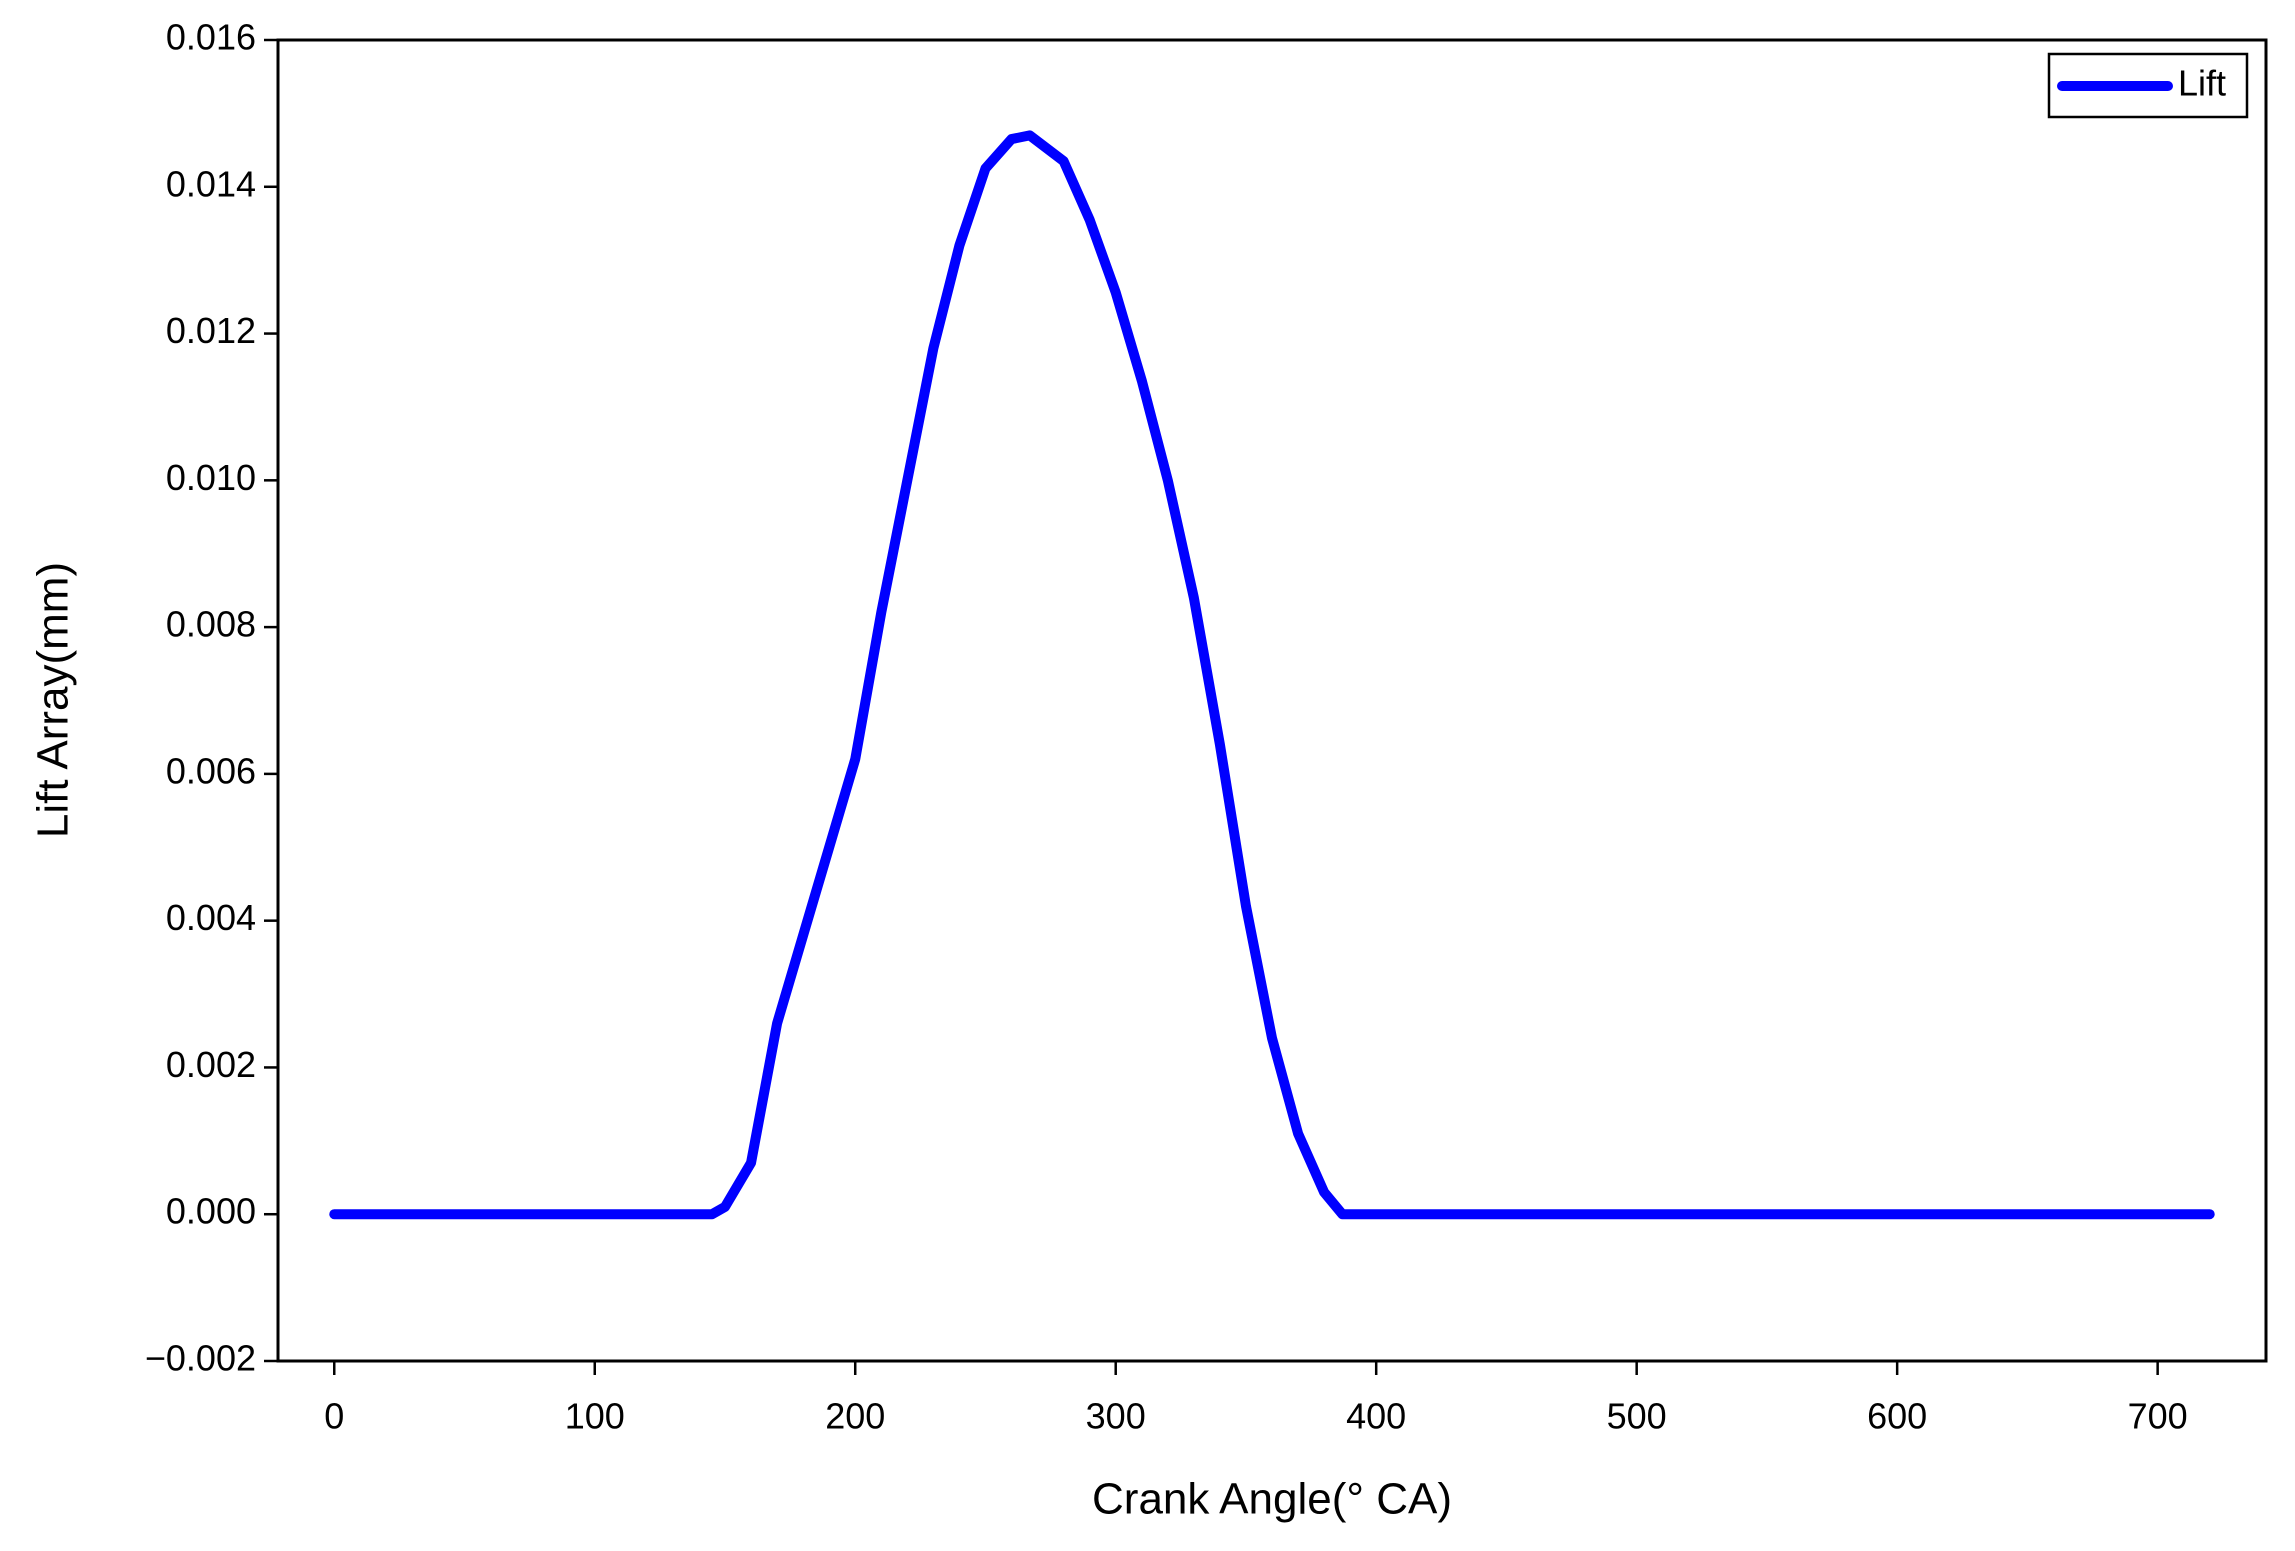 The height and width of the screenshot is (1551, 2295). Describe the element at coordinates (211, 1211) in the screenshot. I see `y-tick-label: 0.000` at that location.